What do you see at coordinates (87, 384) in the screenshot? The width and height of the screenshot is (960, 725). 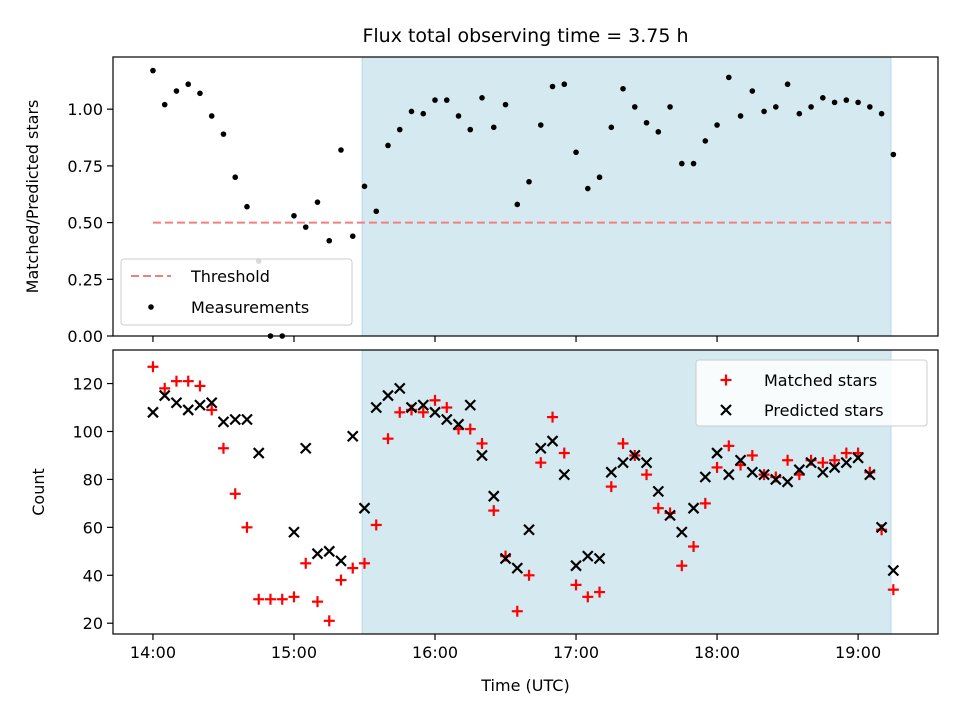 I see `y-tick-label: 120` at bounding box center [87, 384].